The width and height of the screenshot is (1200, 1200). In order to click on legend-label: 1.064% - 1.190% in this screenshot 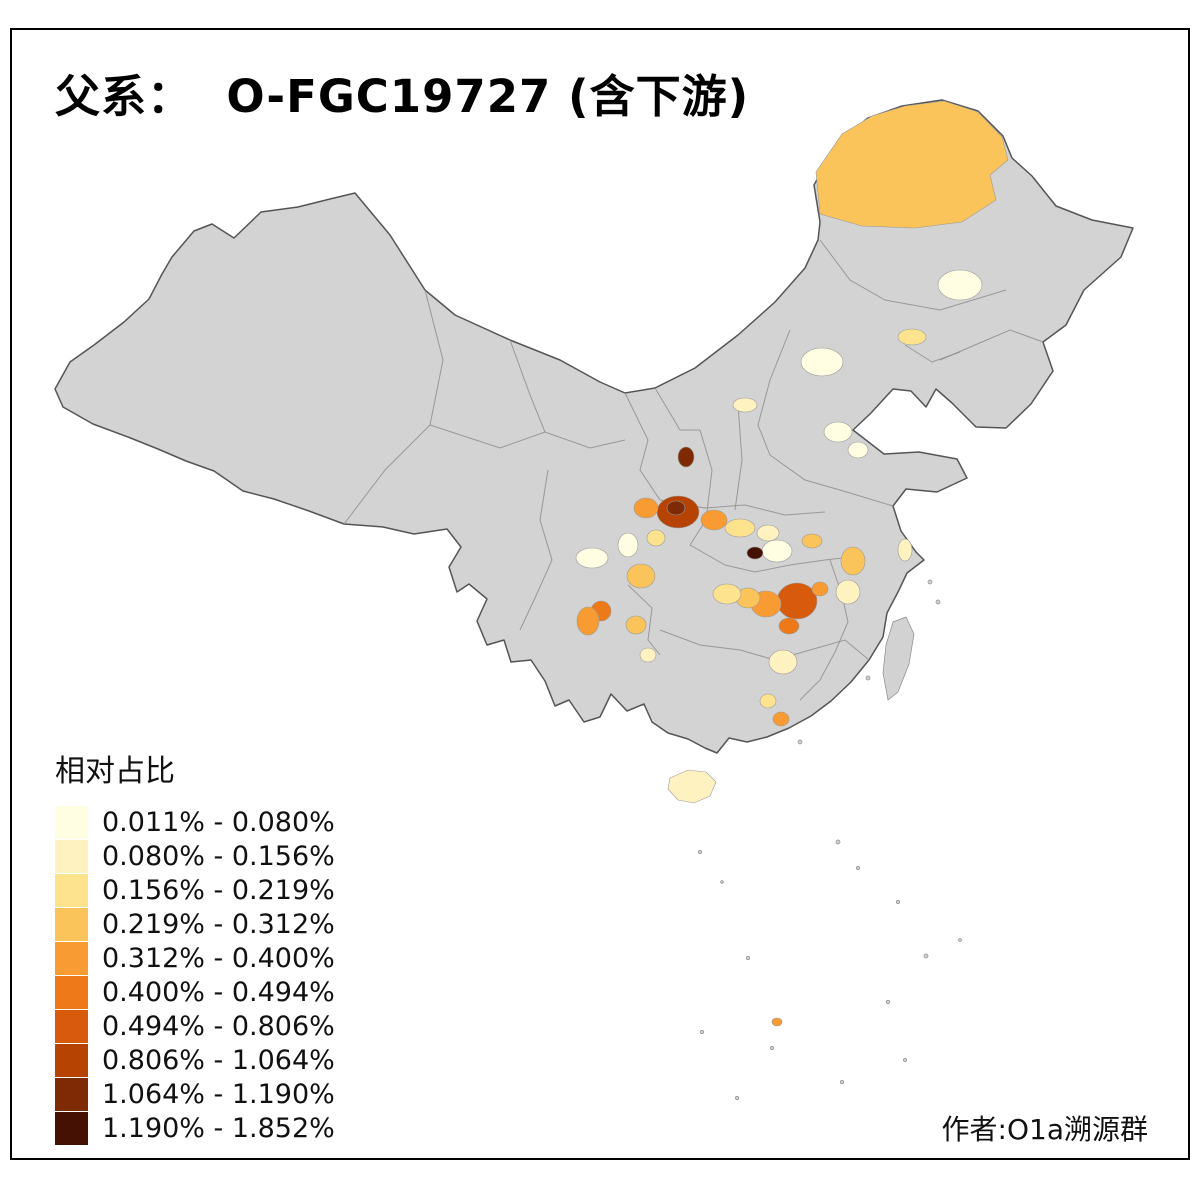, I will do `click(218, 1094)`.